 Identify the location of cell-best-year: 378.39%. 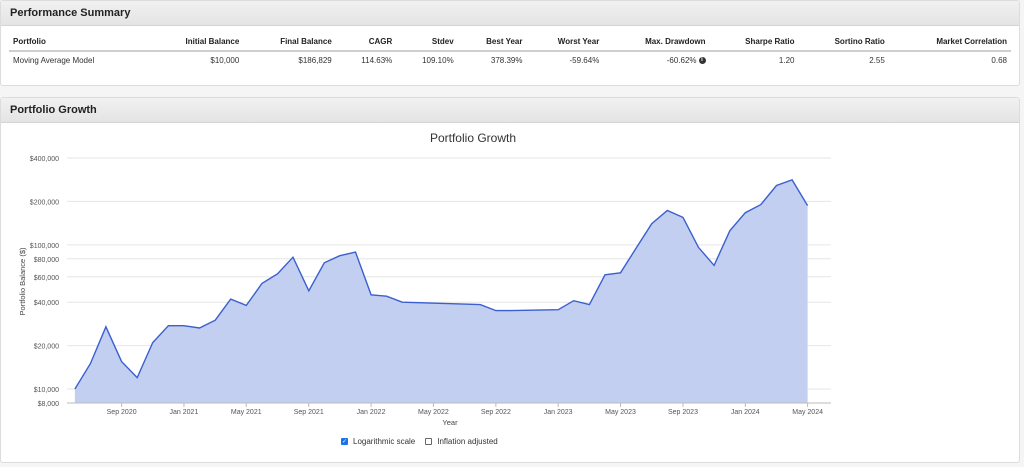
(506, 60).